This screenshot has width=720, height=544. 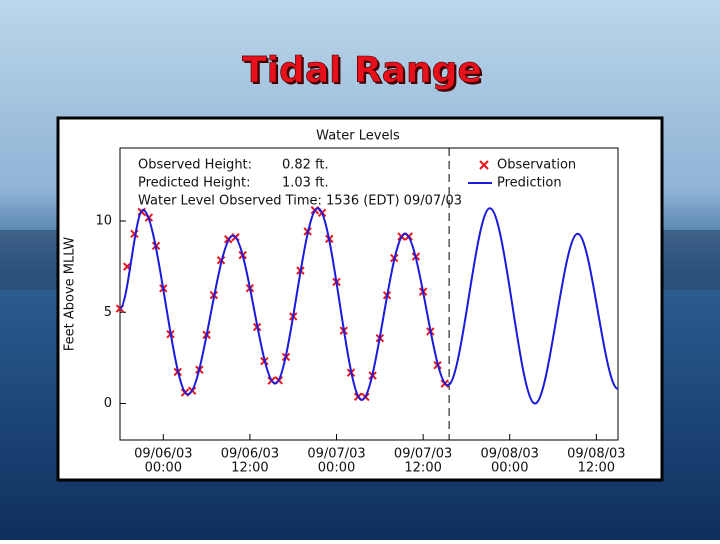 What do you see at coordinates (70, 294) in the screenshot?
I see `y-axis-label: Feet Above MLLW` at bounding box center [70, 294].